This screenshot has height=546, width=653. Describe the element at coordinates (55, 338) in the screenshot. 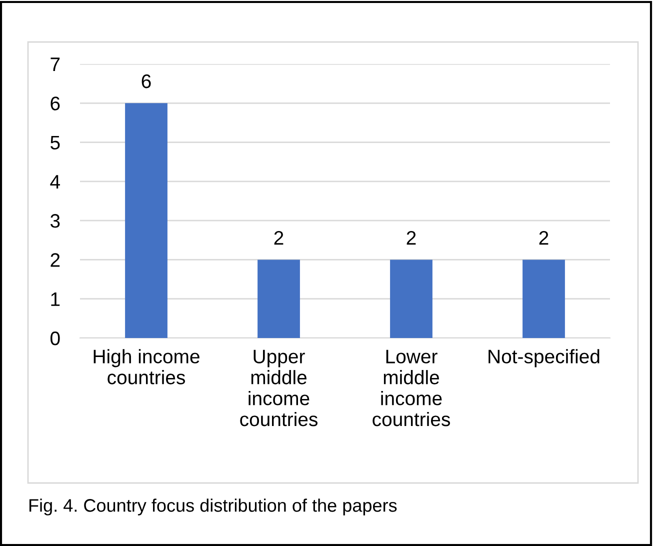

I see `y-tick-label: 0` at that location.